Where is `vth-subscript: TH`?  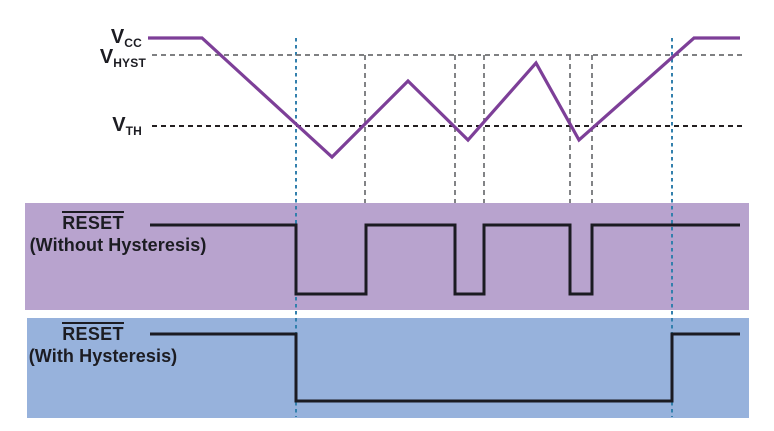
vth-subscript: TH is located at coordinates (133, 131).